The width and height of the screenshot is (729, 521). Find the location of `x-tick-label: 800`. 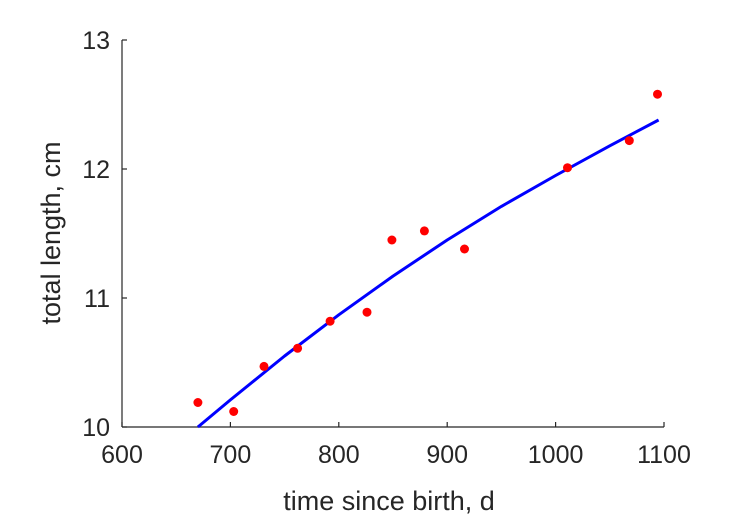

x-tick-label: 800 is located at coordinates (339, 455).